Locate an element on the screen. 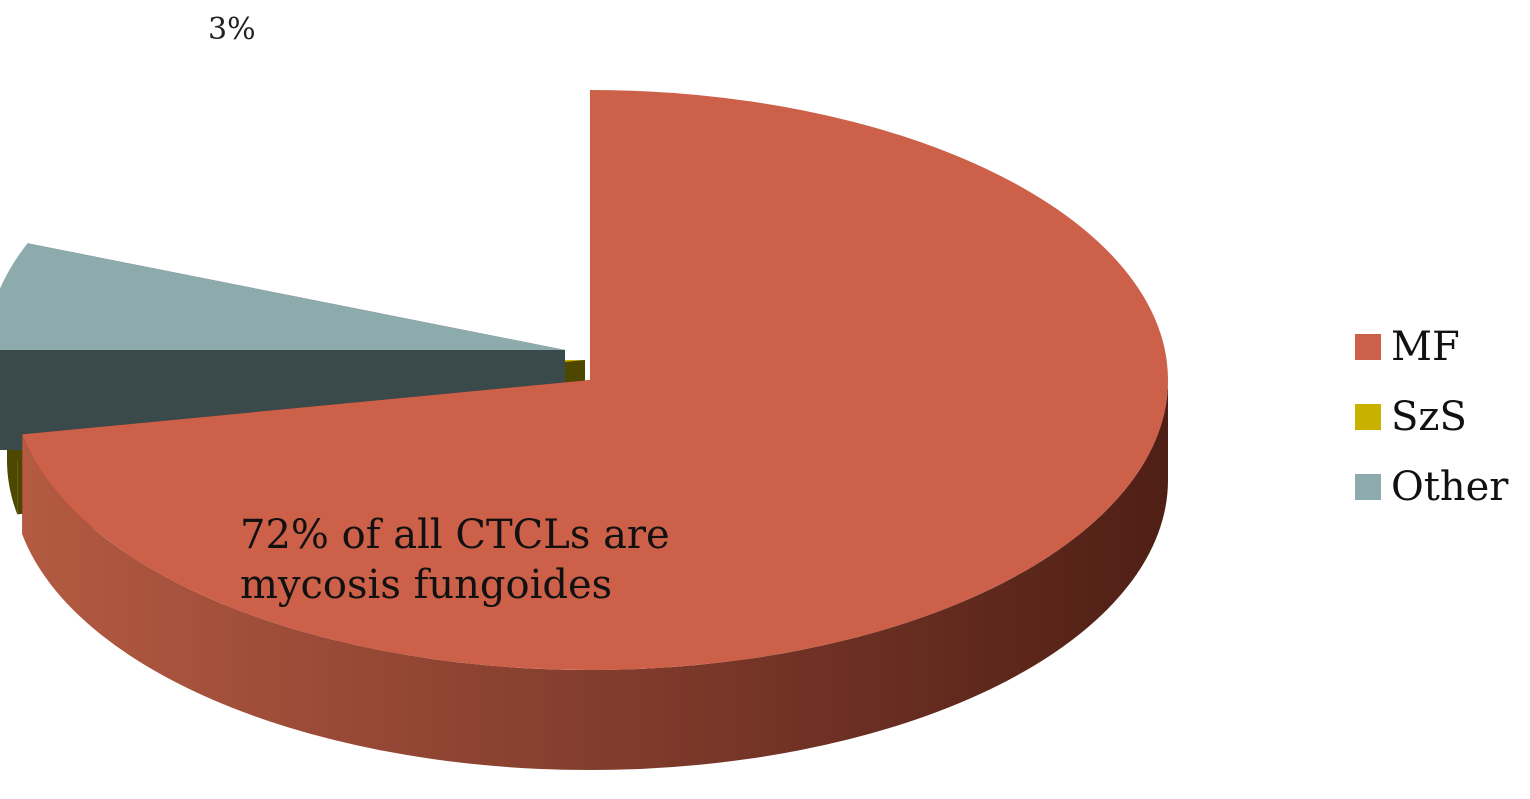 This screenshot has height=799, width=1530. annotation-line-2: mycosis fungoides is located at coordinates (426, 585).